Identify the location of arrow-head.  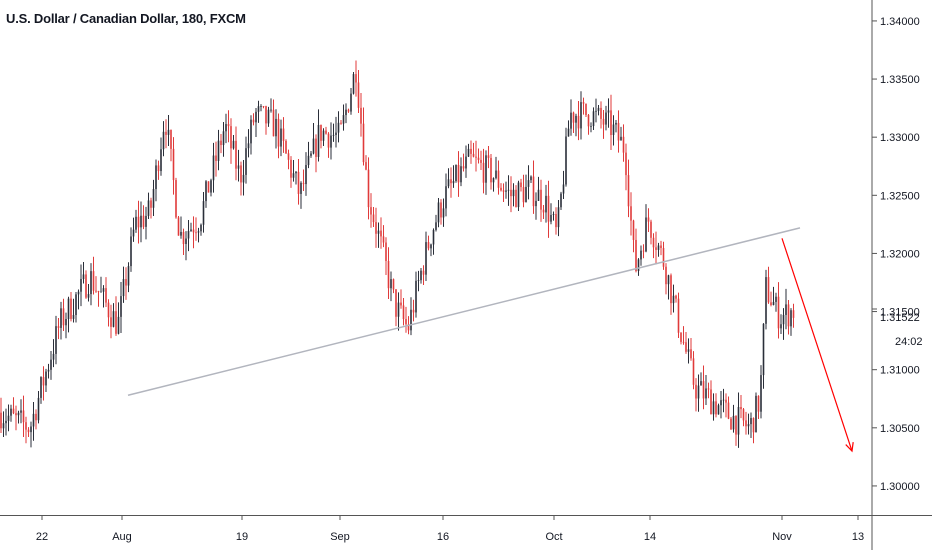
(849, 447).